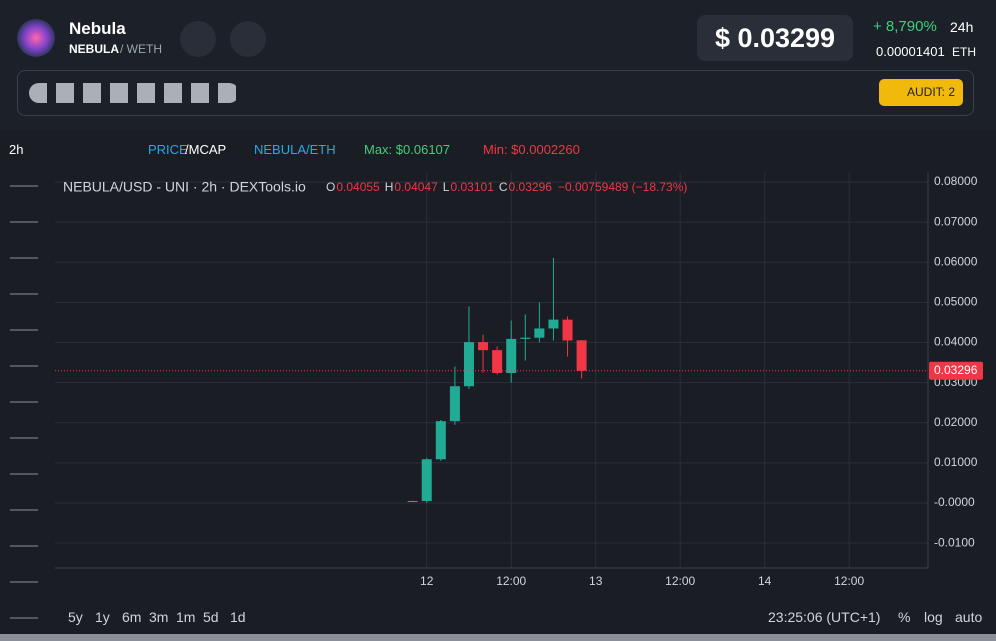  What do you see at coordinates (954, 502) in the screenshot?
I see `y-tick-label: -0.0000` at bounding box center [954, 502].